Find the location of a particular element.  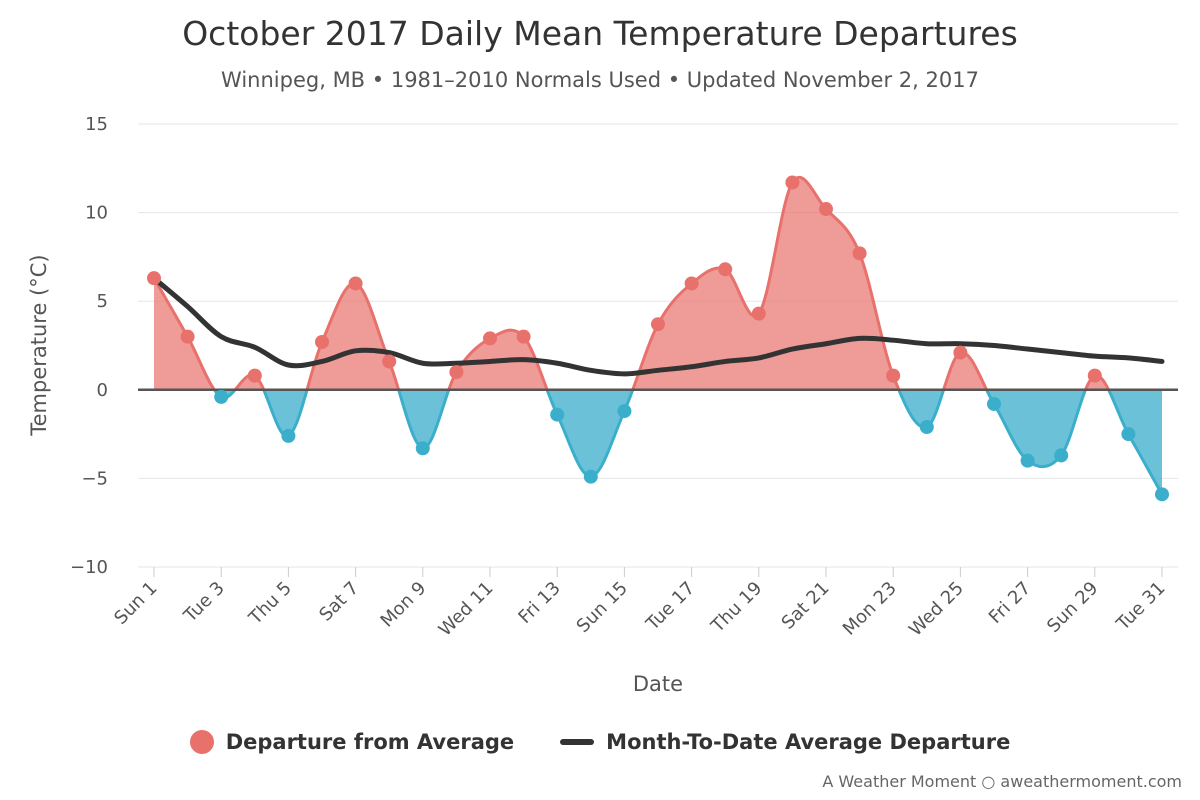

legend-label-average: Month-To-Date Average Departure is located at coordinates (808, 742).